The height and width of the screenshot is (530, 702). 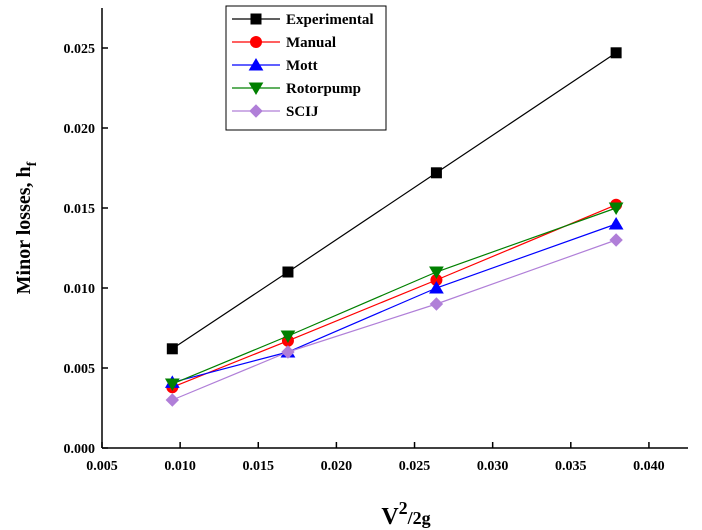 I want to click on legend-item: Mott, so click(x=275, y=66).